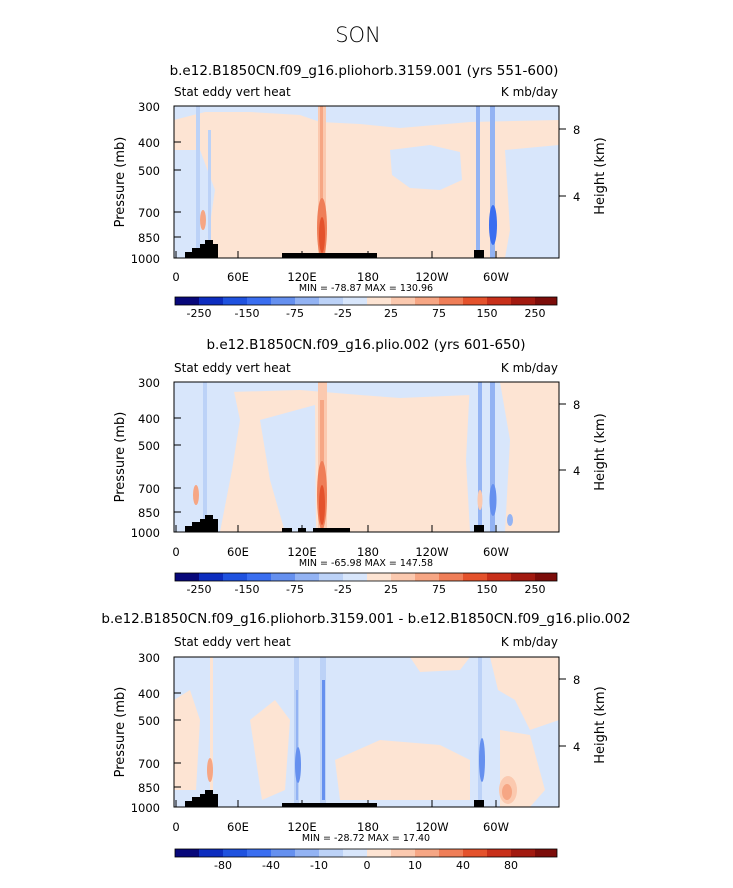  I want to click on panel-3-neg-column-b, so click(297, 745).